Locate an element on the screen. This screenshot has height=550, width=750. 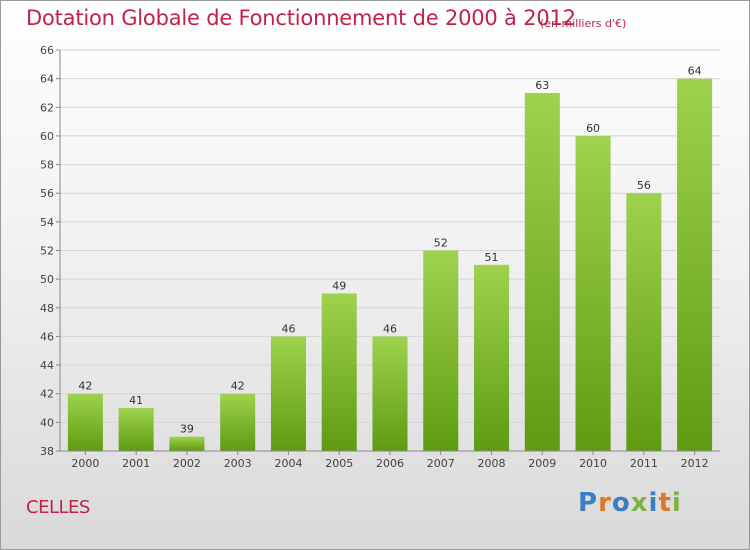
x-tick-label: 2001 is located at coordinates (136, 463).